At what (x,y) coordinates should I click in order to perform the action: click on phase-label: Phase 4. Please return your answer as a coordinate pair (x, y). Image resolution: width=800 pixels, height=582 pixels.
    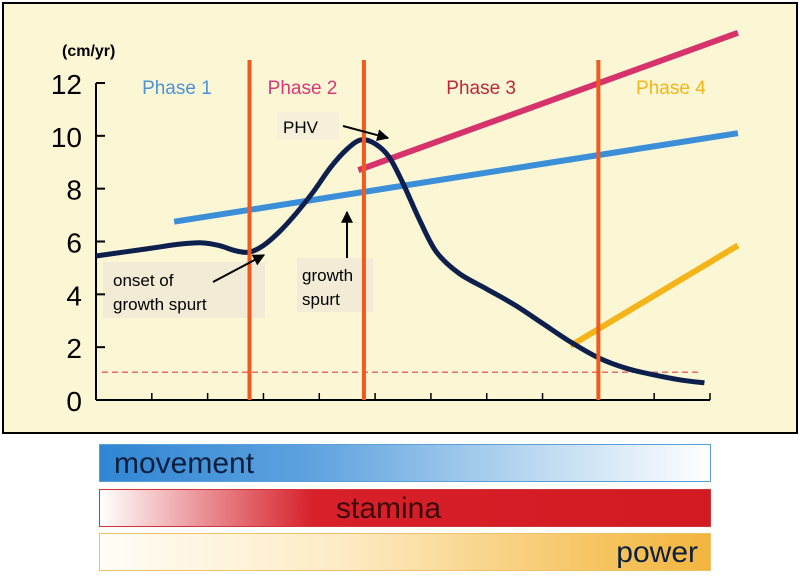
    Looking at the image, I should click on (671, 88).